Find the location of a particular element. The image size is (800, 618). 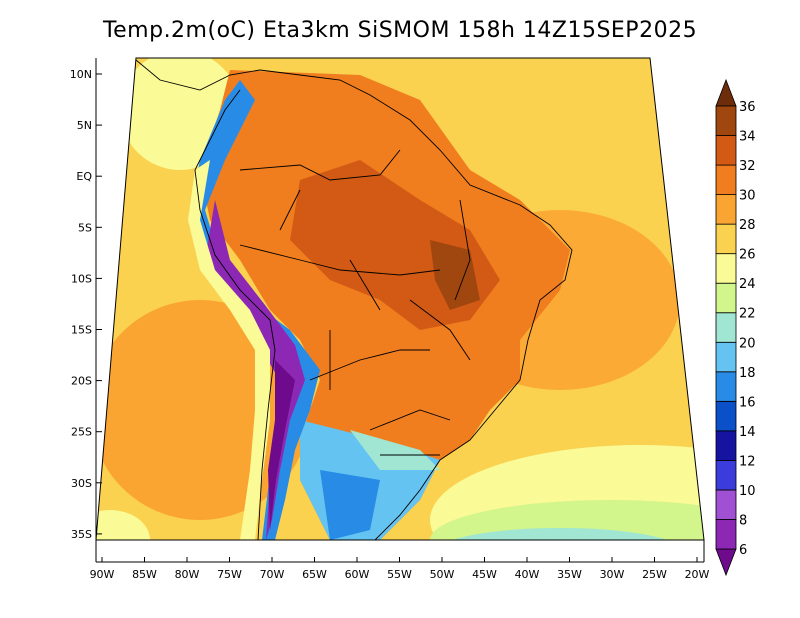

lon-tick-label: 30W is located at coordinates (612, 574).